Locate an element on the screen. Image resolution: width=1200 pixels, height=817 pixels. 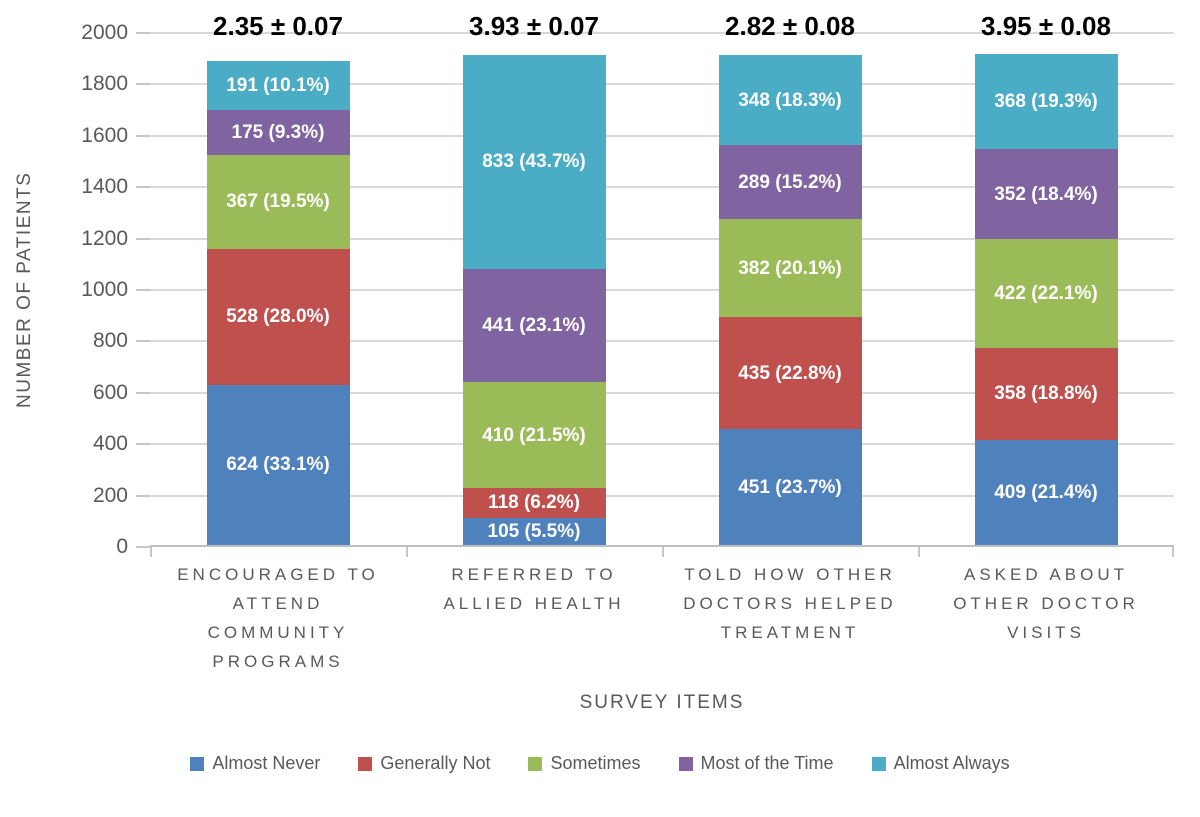
y-tick-label: 1000 is located at coordinates (104, 289).